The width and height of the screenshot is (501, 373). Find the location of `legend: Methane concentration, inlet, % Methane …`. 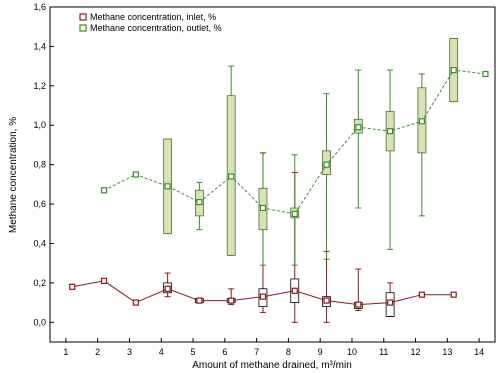

legend: Methane concentration, inlet, % Methane … is located at coordinates (150, 22).